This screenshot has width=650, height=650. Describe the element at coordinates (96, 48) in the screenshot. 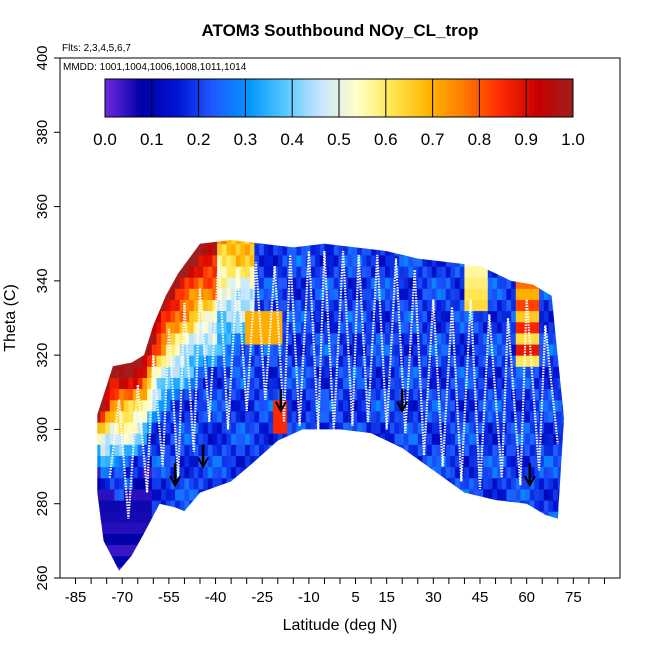

I see `flights-label: Flts: 2,3,4,5,6,7` at that location.